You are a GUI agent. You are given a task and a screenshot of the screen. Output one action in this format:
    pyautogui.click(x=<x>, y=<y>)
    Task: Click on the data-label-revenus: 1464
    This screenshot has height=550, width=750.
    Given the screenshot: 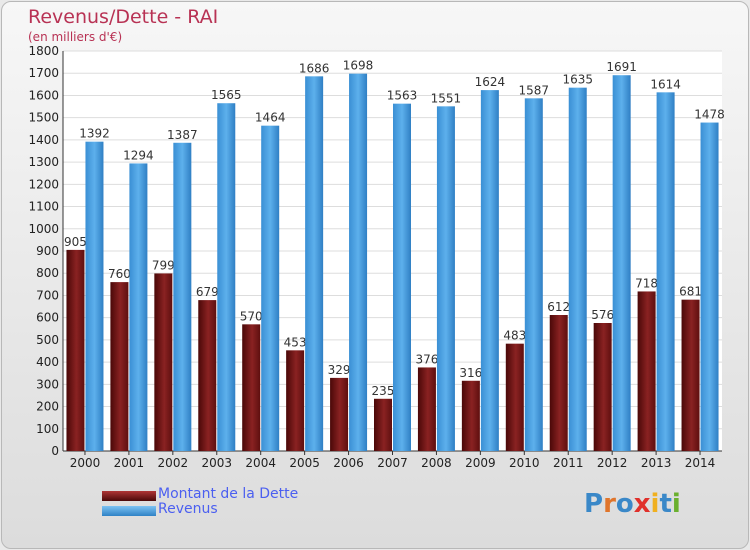 What is the action you would take?
    pyautogui.click(x=270, y=118)
    